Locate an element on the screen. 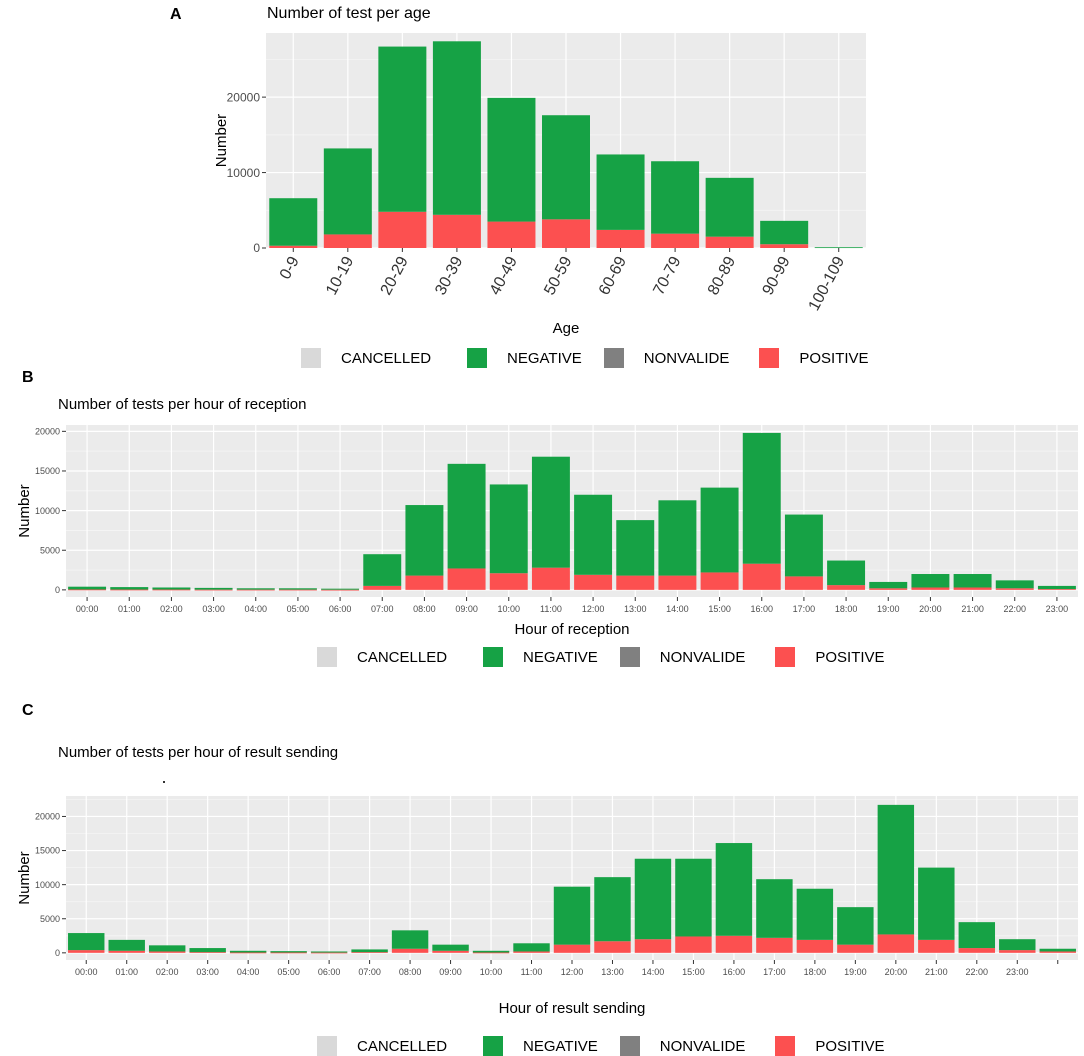  legend-item-cancelled: CANCELLED is located at coordinates (366, 358).